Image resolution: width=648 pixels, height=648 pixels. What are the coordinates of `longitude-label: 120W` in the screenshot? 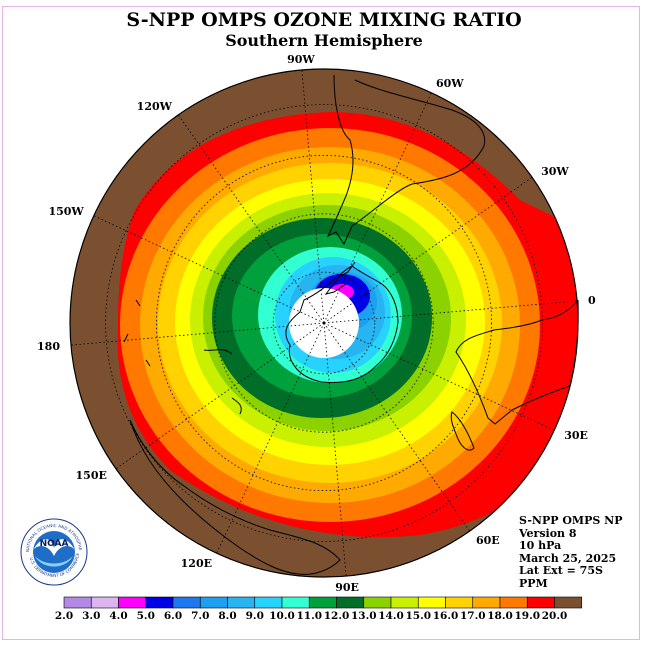 It's located at (155, 106).